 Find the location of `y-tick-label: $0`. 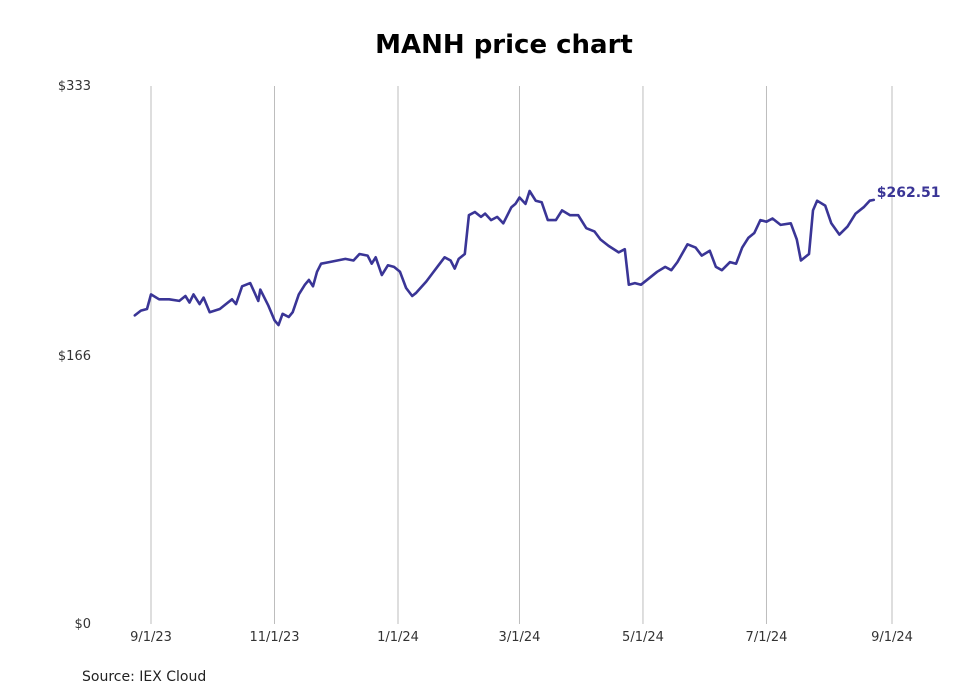

y-tick-label: $0 is located at coordinates (82, 624).